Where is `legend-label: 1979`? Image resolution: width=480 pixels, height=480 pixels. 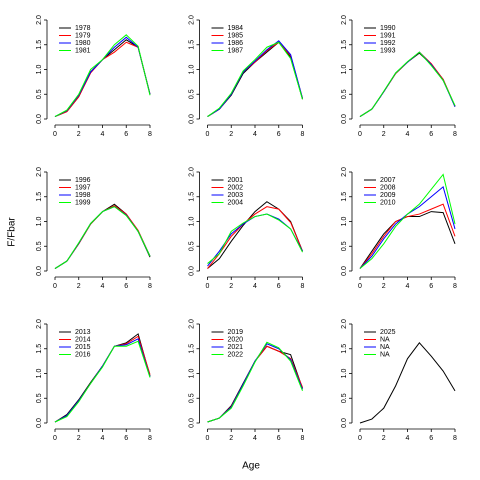 legend-label: 1979 is located at coordinates (83, 35).